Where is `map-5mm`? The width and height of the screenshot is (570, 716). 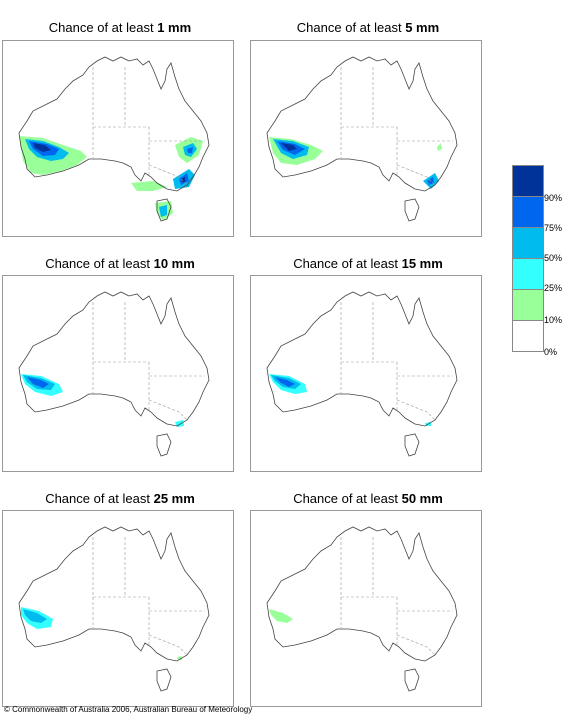
map-5mm is located at coordinates (366, 138).